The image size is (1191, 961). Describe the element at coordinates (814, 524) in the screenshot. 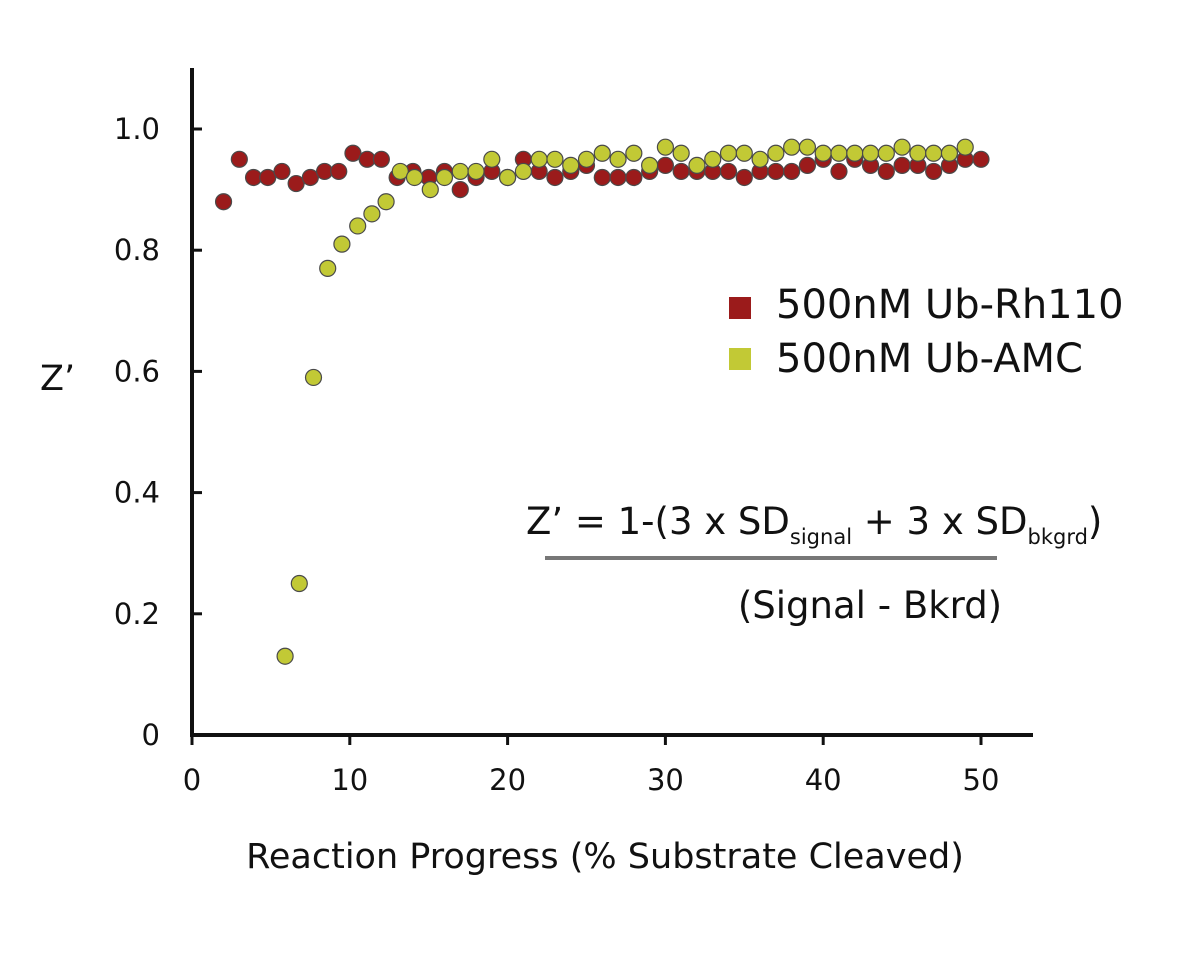

I see `formula-numerator: Z’ = 1-(3 x SDsignal + 3 x SDbkgrd)` at that location.